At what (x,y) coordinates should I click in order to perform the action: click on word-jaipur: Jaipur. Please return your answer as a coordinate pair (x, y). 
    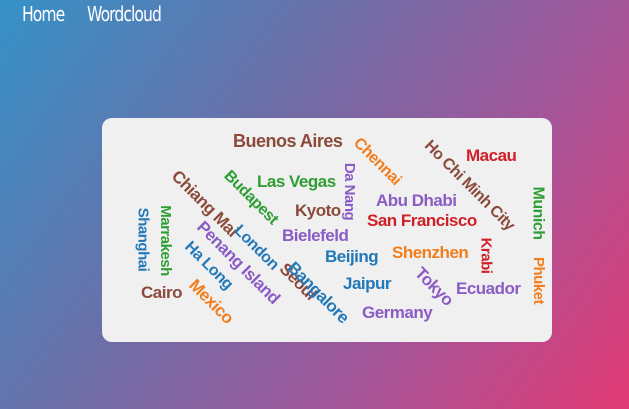
    Looking at the image, I should click on (367, 283).